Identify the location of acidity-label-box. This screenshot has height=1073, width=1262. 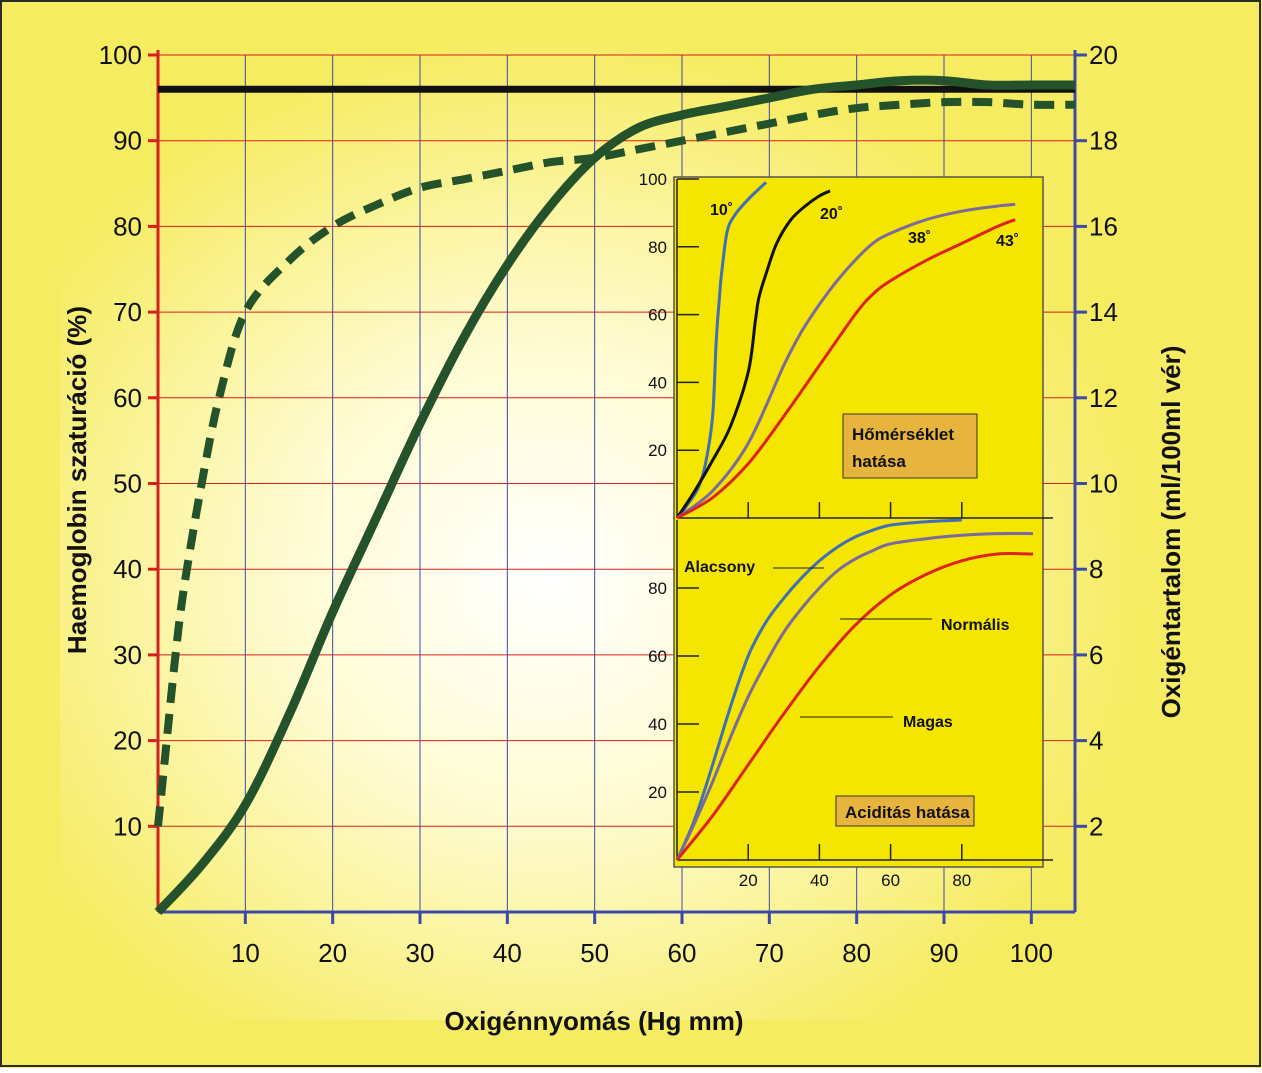
(905, 811).